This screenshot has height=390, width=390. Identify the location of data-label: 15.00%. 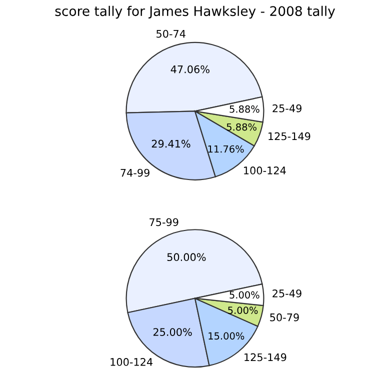
(226, 336).